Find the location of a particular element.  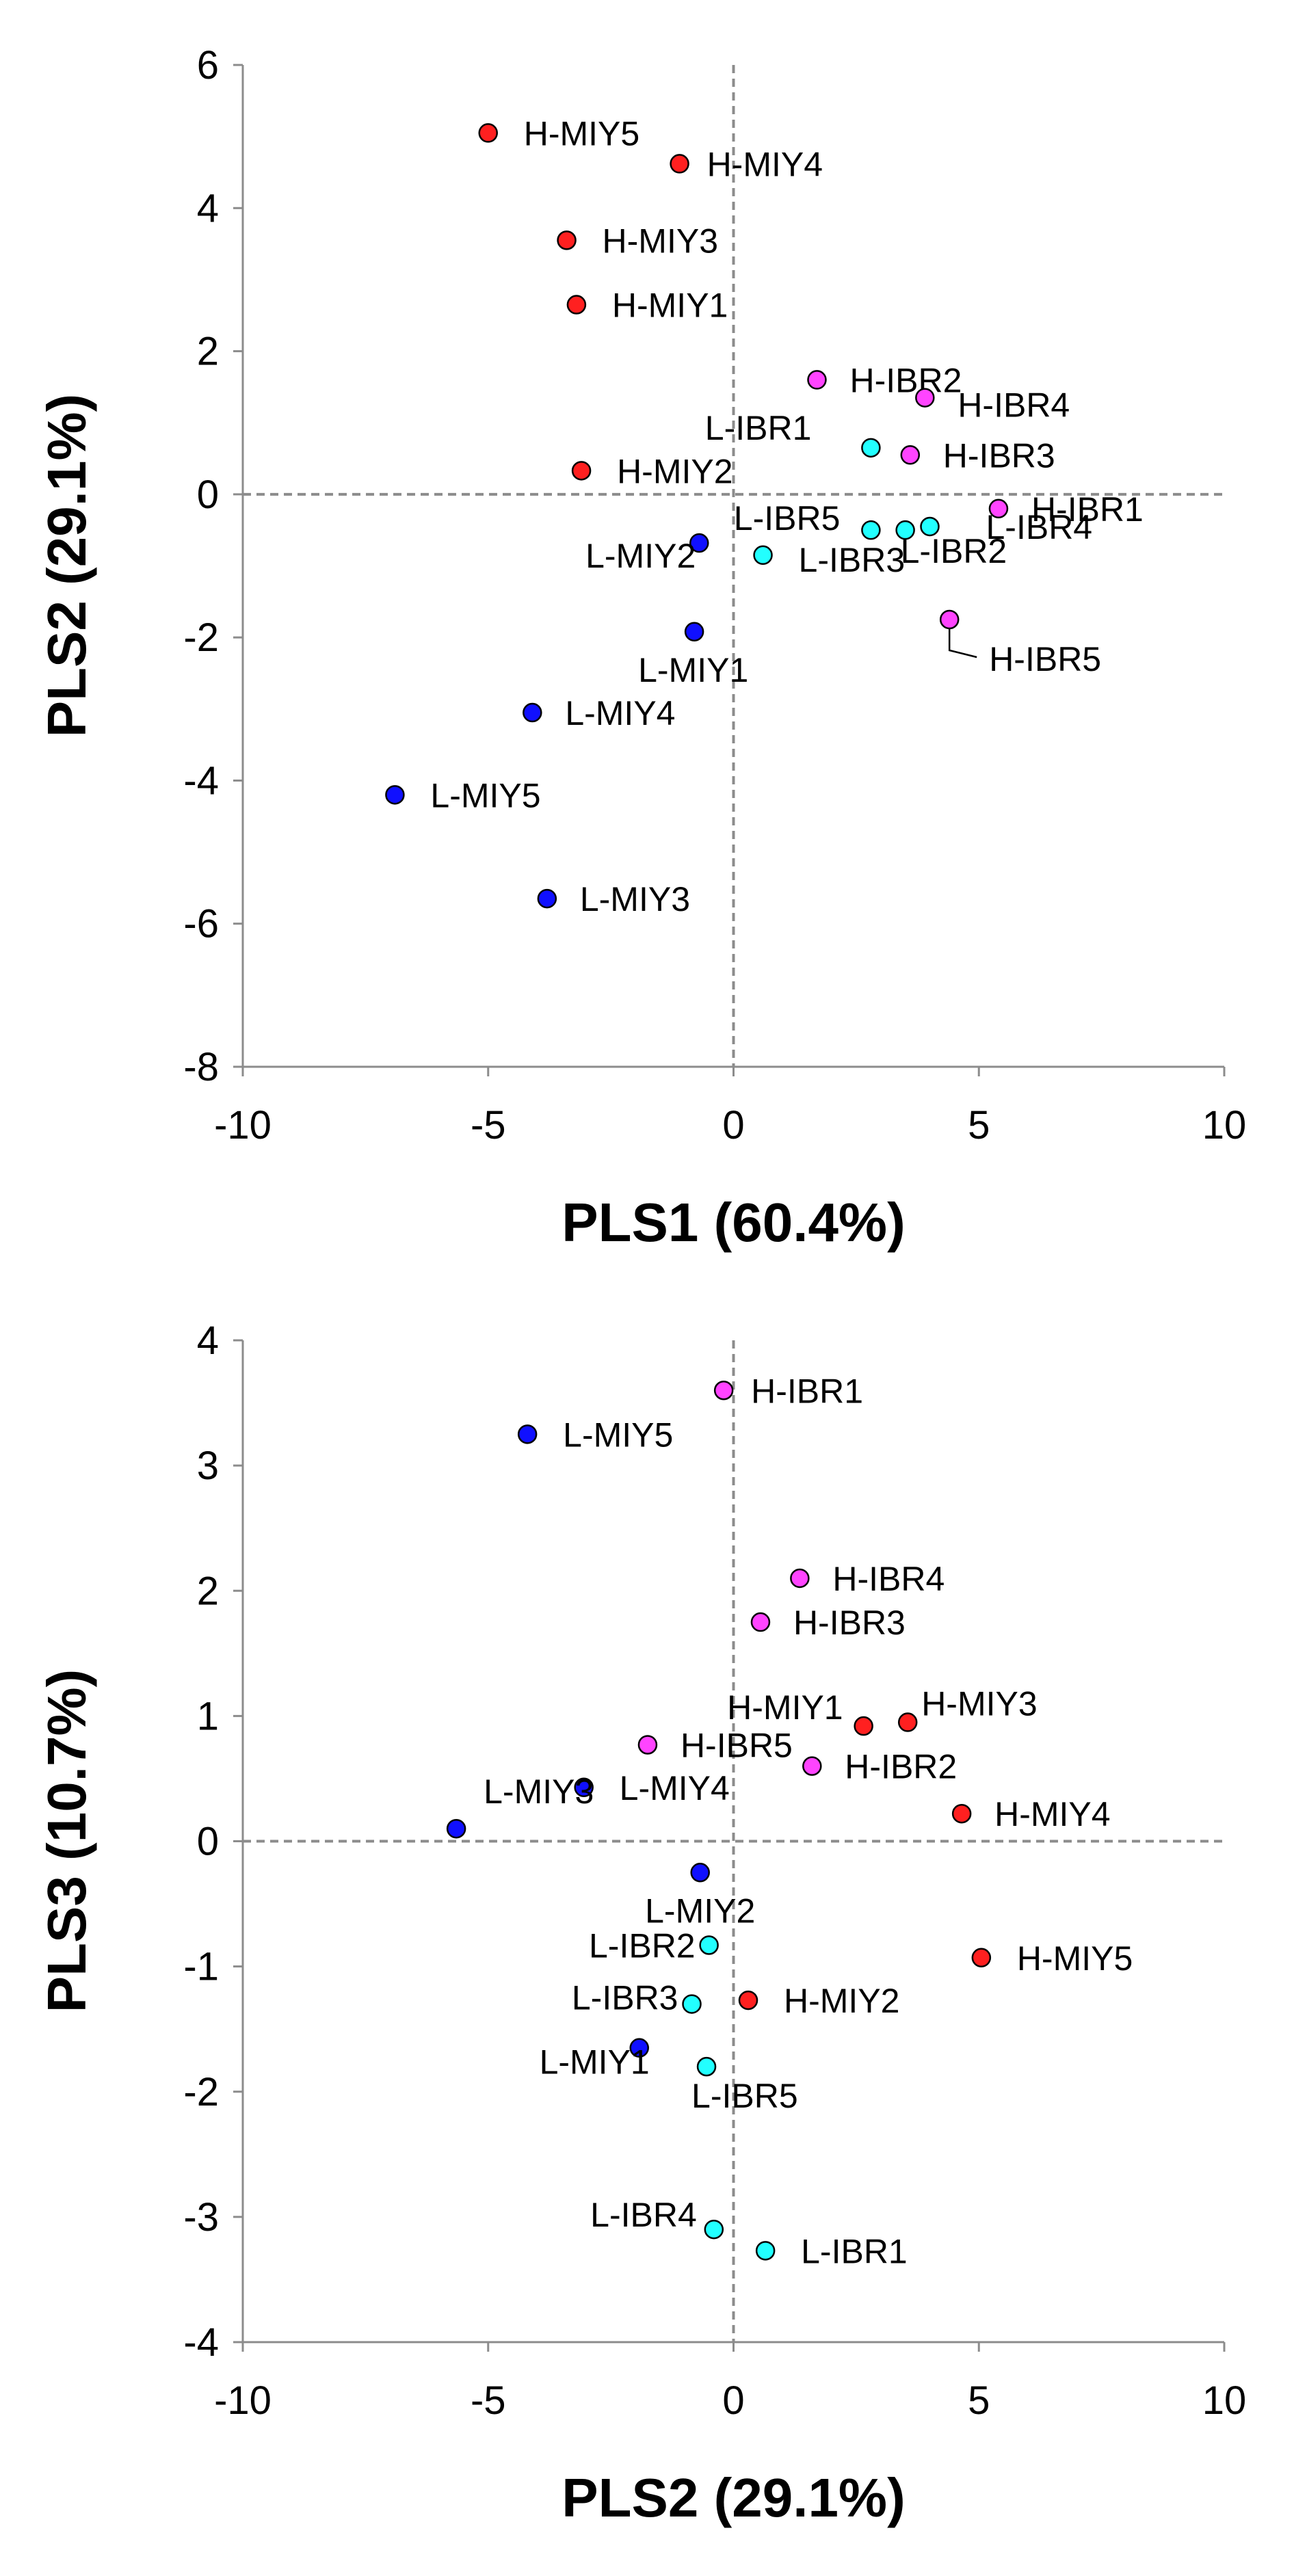

x-tick-label: -10 is located at coordinates (243, 1125).